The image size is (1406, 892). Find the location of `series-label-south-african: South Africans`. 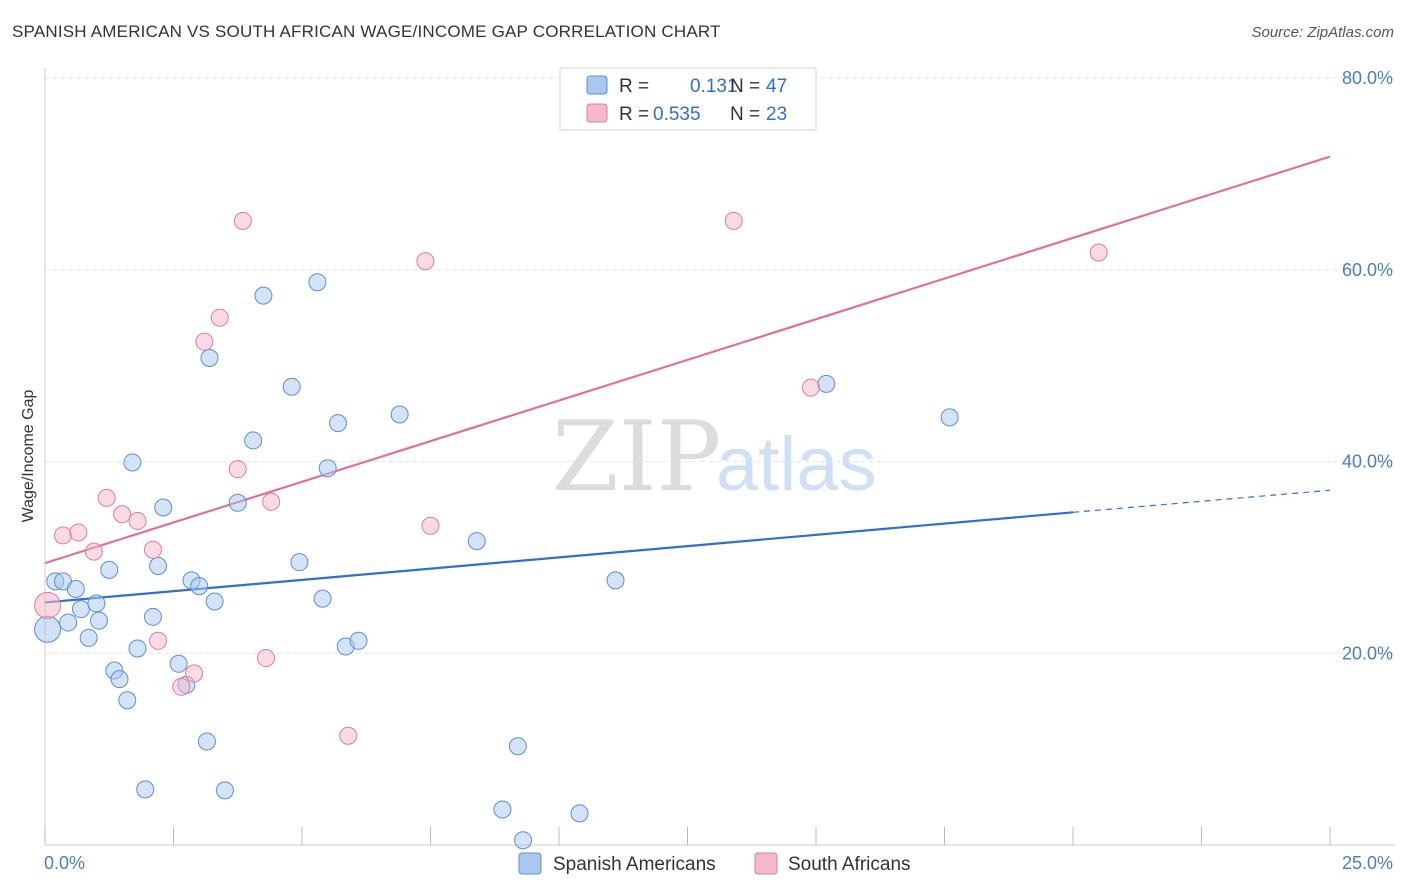

series-label-south-african: South Africans is located at coordinates (849, 864).